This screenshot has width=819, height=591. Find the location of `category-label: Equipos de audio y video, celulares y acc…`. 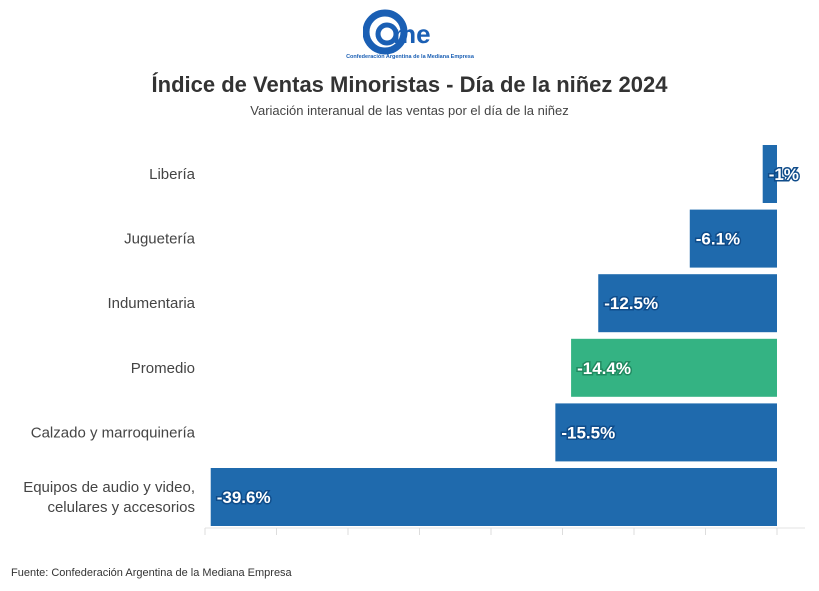

category-label: Equipos de audio y video, celulares y acc… is located at coordinates (109, 497).